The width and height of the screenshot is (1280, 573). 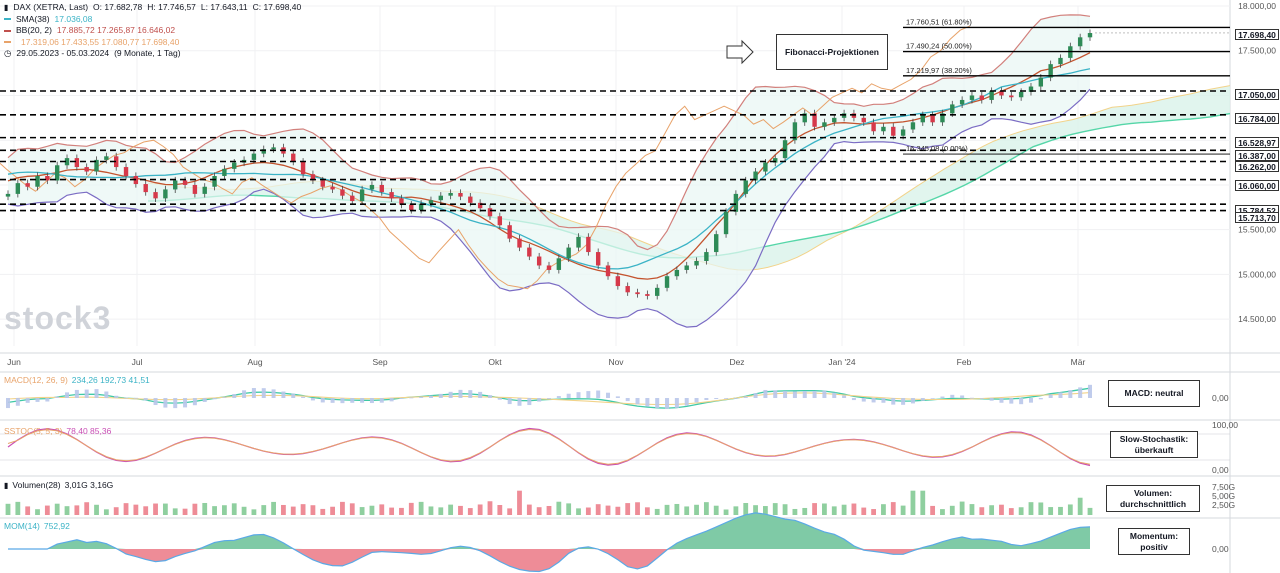 I want to click on bb-swatch, so click(x=7, y=30).